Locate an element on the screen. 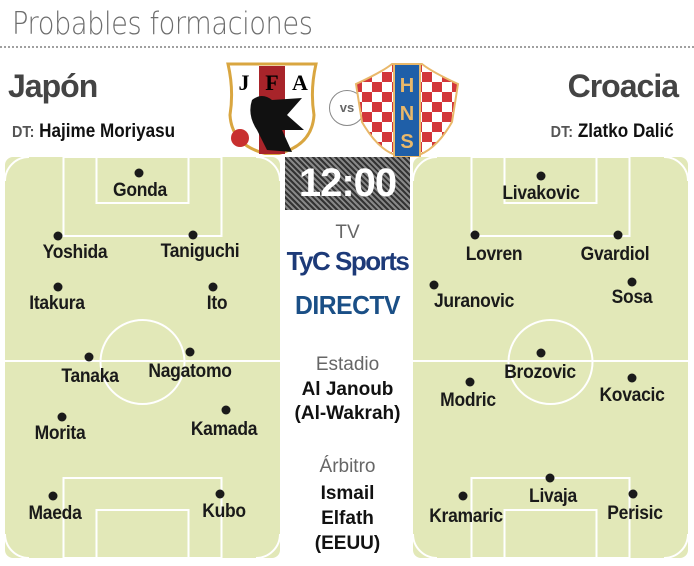  home-coach: DT: Hajime Moriyasu is located at coordinates (93, 132).